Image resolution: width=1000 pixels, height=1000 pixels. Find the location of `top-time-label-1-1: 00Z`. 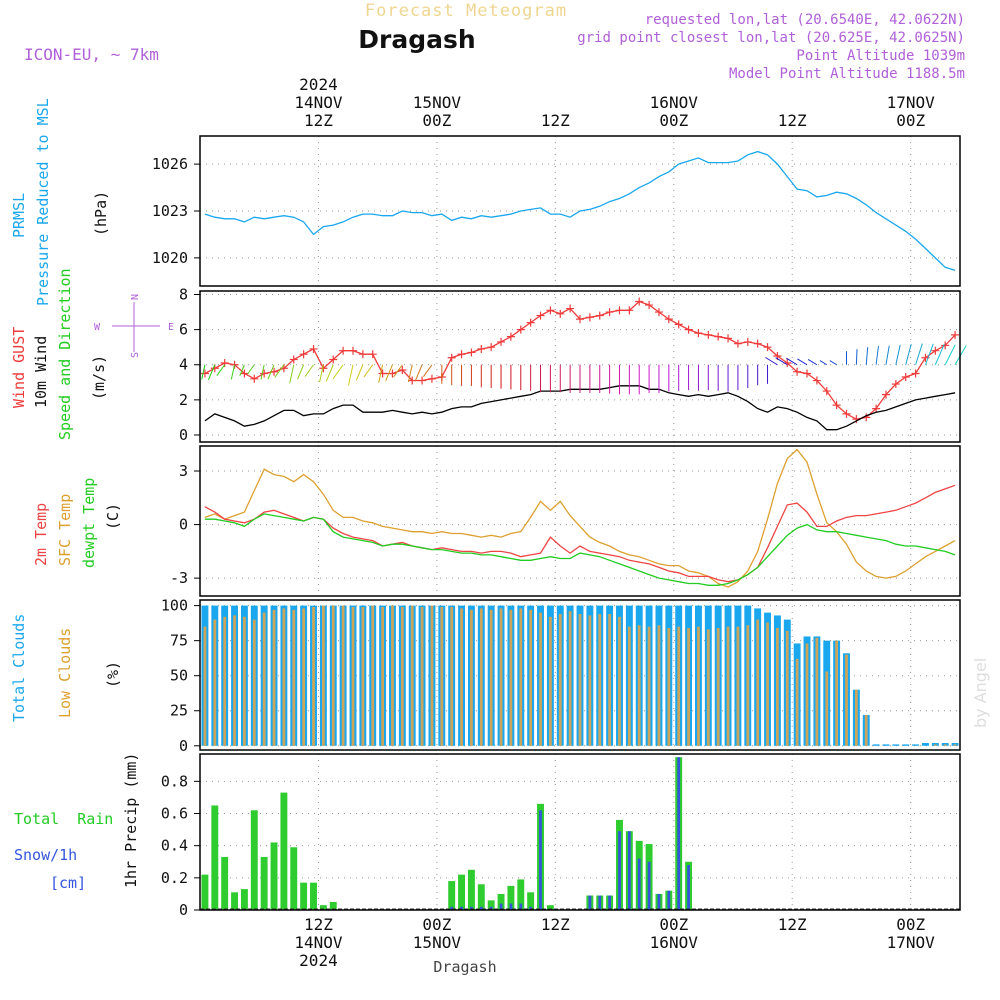

top-time-label-1-1: 00Z is located at coordinates (436, 120).